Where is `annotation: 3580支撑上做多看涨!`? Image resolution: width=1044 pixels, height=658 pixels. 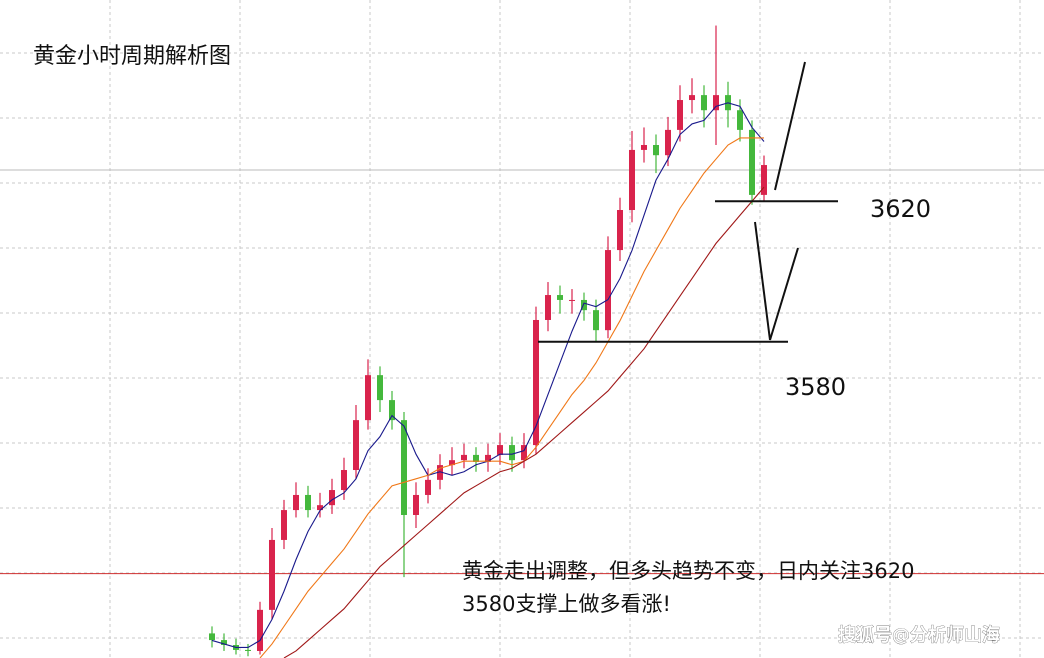
annotation: 3580支撑上做多看涨! is located at coordinates (566, 604).